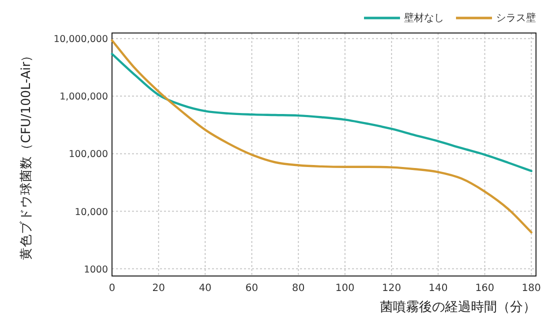  What do you see at coordinates (205, 288) in the screenshot?
I see `x-tick-label: 40` at bounding box center [205, 288].